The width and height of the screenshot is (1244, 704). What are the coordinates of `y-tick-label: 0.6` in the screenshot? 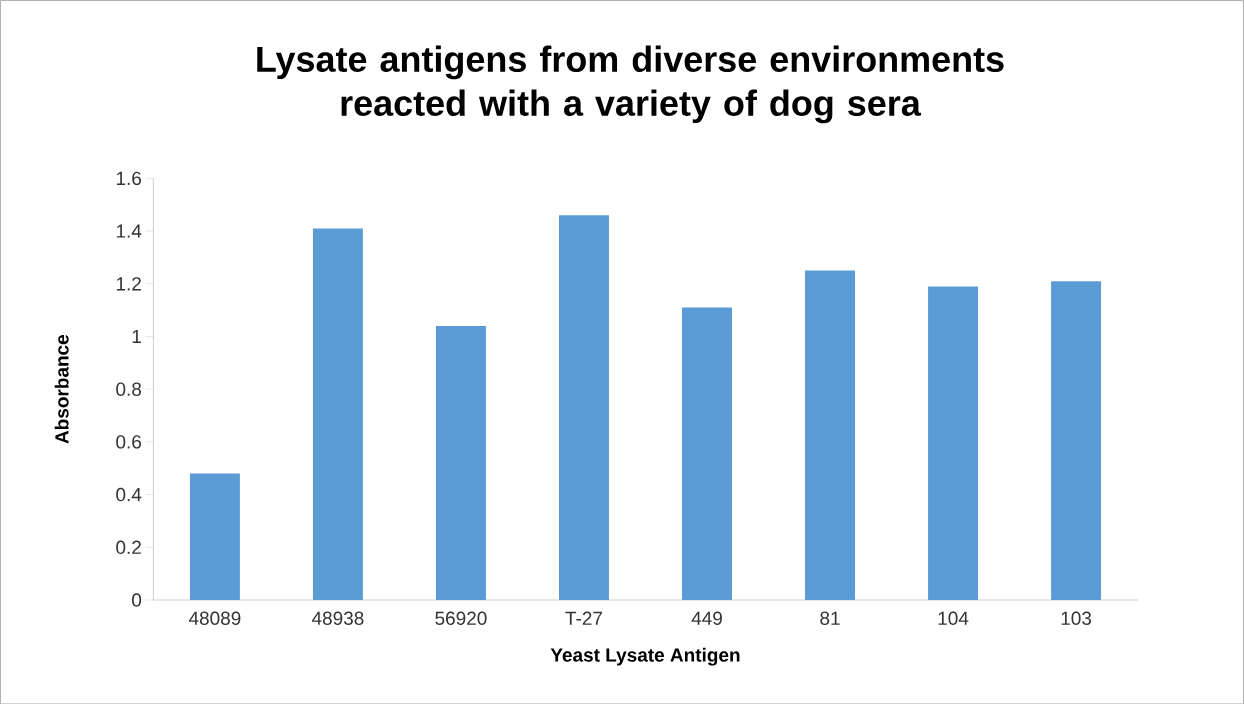 It's located at (129, 441).